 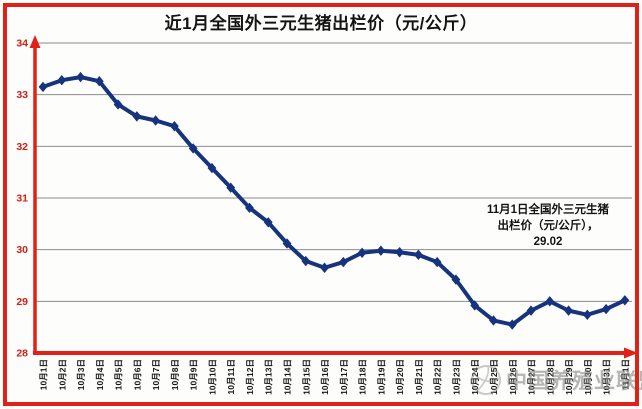 I want to click on annotation-line: 29.02, so click(x=548, y=242).